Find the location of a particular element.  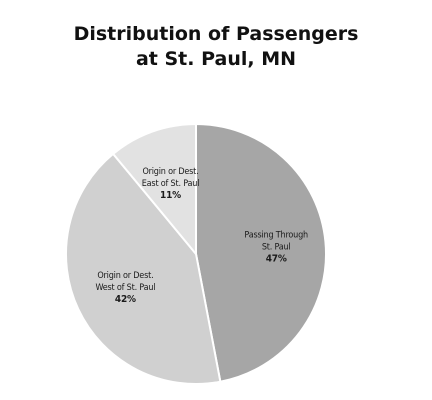

pie-slice-category-label: Passing Through is located at coordinates (276, 235).